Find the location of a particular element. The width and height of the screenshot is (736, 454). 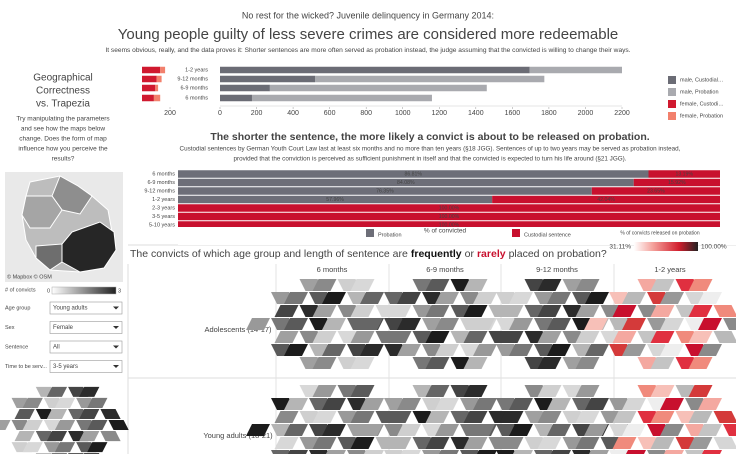

category-label: 6-9 months is located at coordinates (194, 88).